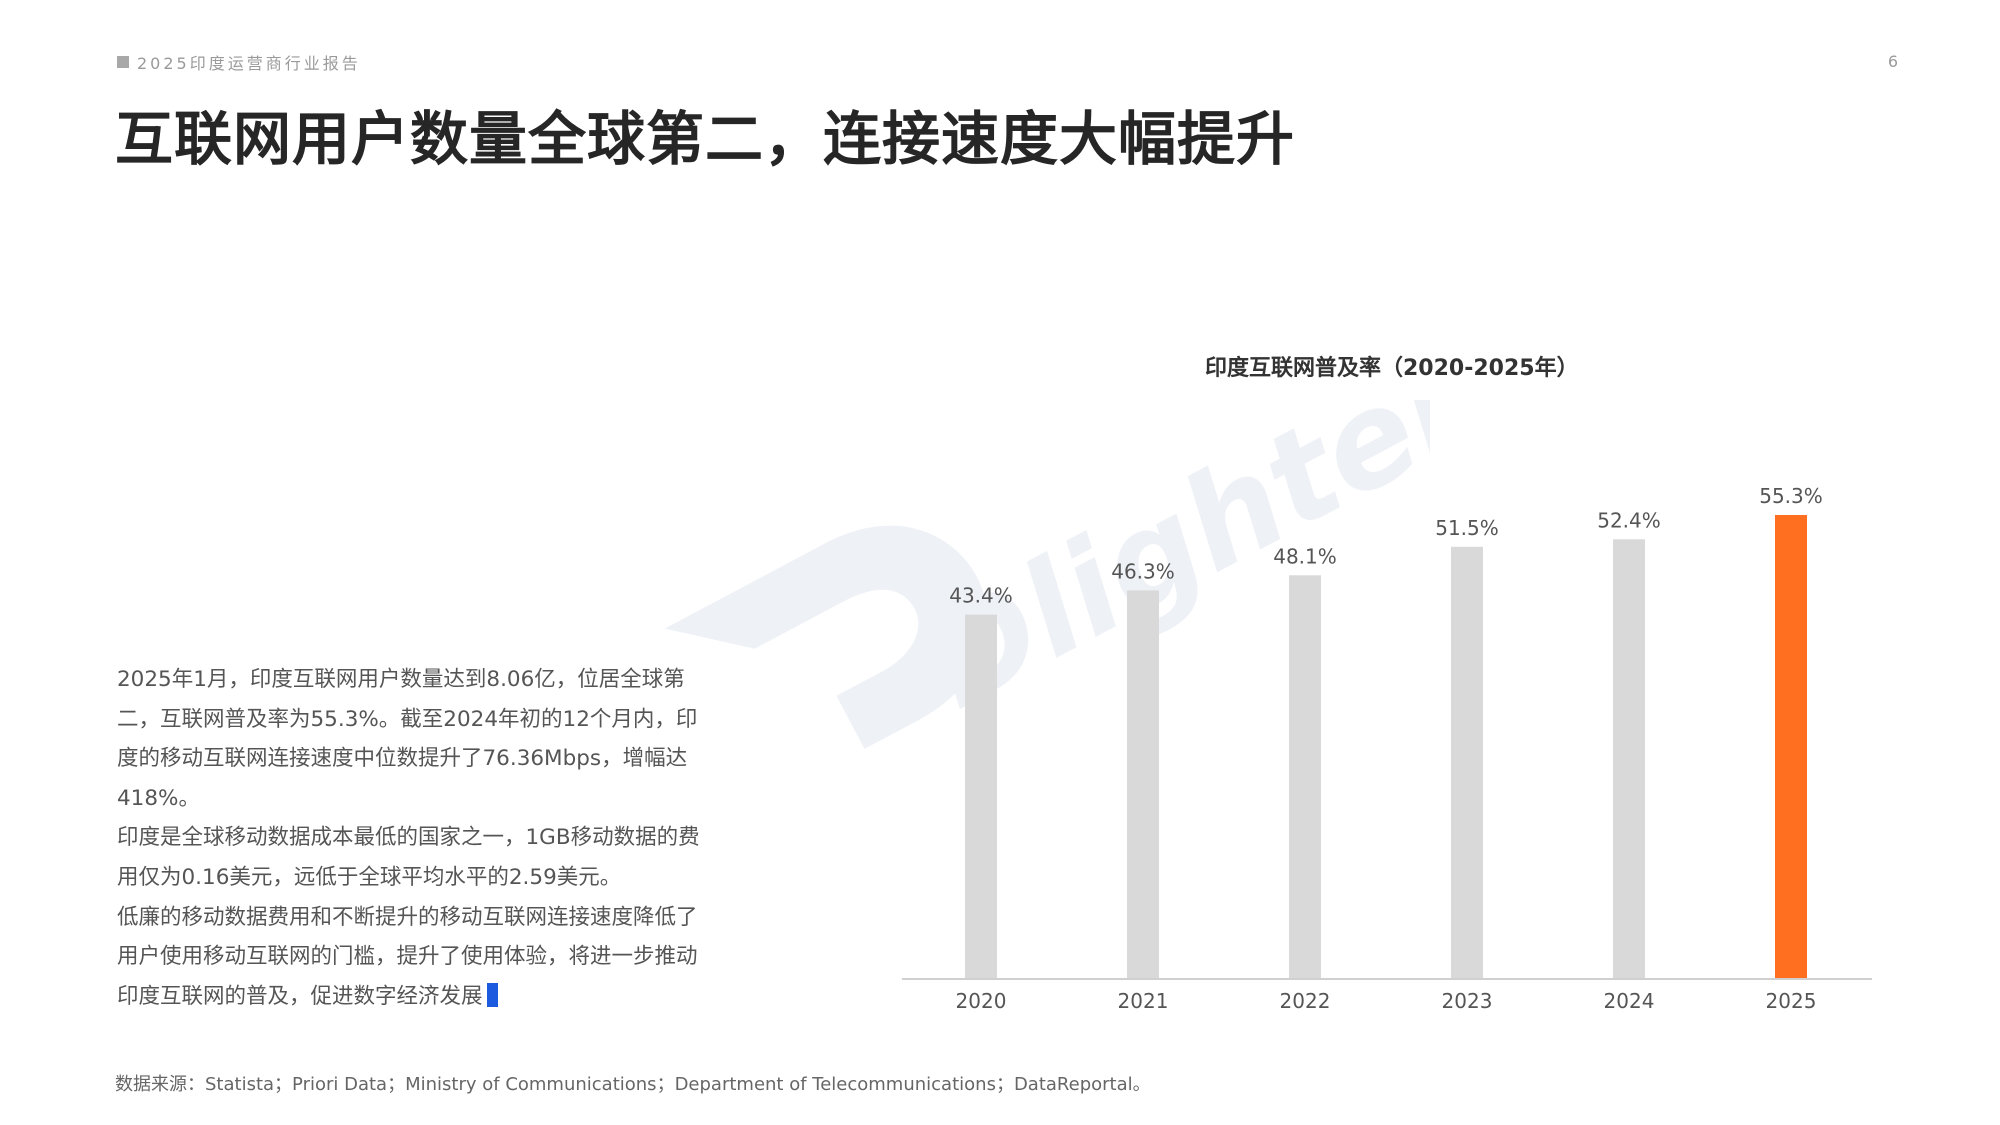 Image resolution: width=2000 pixels, height=1125 pixels. Describe the element at coordinates (1143, 571) in the screenshot. I see `data-label-2021: 46.3%` at that location.